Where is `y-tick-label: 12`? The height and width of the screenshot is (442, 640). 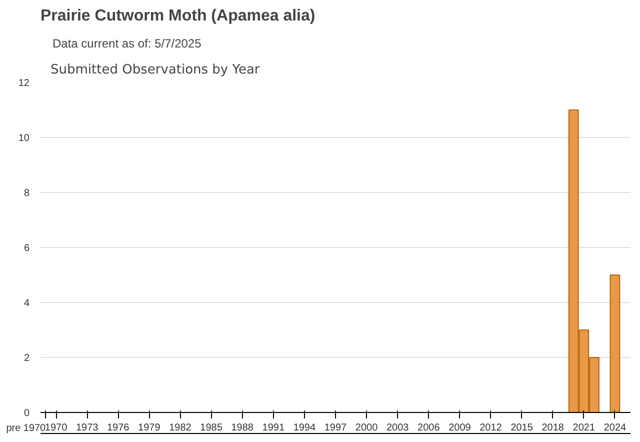 y-tick-label: 12 is located at coordinates (24, 83).